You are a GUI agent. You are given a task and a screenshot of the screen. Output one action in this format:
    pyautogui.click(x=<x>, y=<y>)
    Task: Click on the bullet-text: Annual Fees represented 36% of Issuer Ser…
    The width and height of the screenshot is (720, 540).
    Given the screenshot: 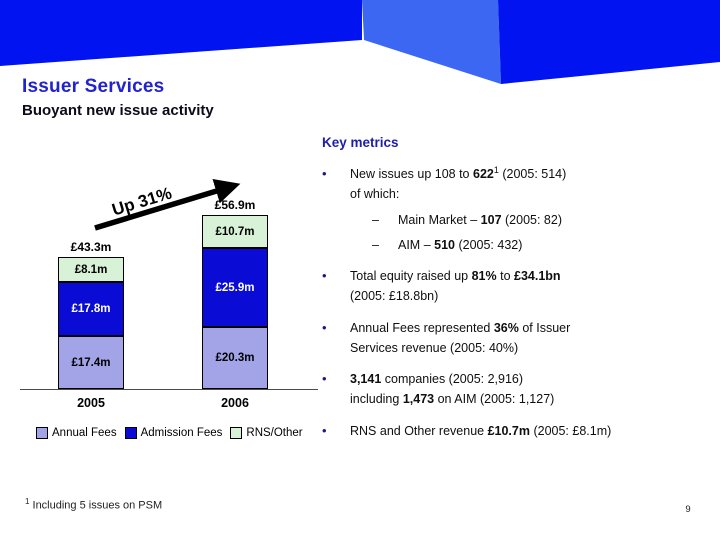 What is the action you would take?
    pyautogui.click(x=460, y=338)
    